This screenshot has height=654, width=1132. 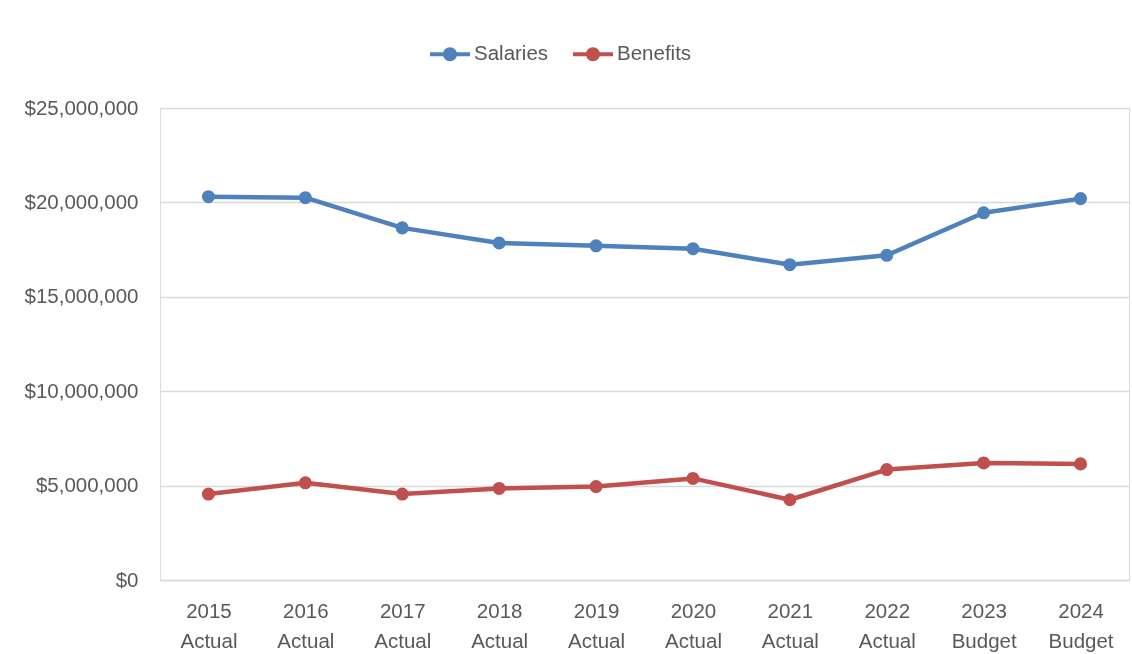 What do you see at coordinates (984, 625) in the screenshot?
I see `x-tick-label: 2023 Budget` at bounding box center [984, 625].